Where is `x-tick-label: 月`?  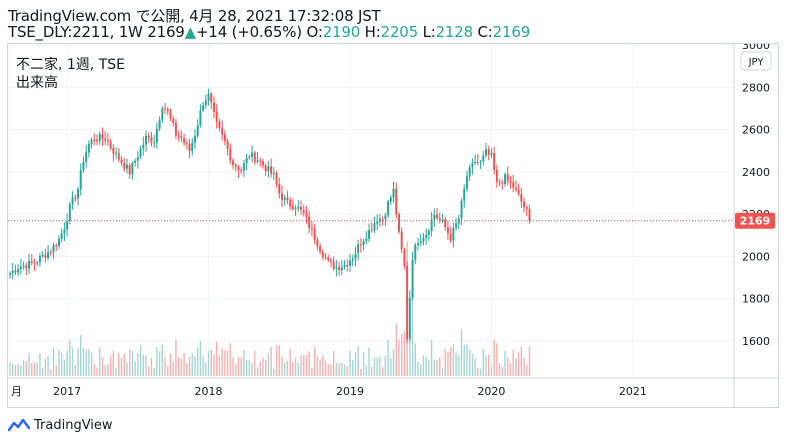 x-tick-label: 月 is located at coordinates (16, 391).